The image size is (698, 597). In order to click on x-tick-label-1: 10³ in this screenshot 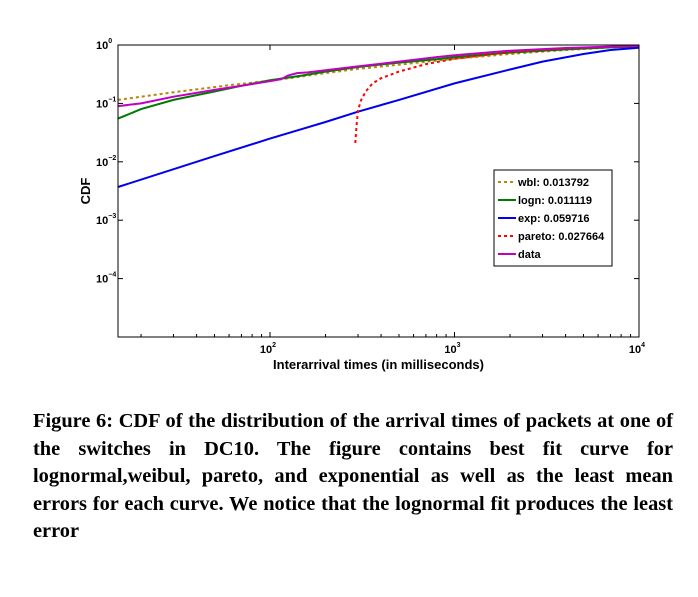, I will do `click(452, 349)`.